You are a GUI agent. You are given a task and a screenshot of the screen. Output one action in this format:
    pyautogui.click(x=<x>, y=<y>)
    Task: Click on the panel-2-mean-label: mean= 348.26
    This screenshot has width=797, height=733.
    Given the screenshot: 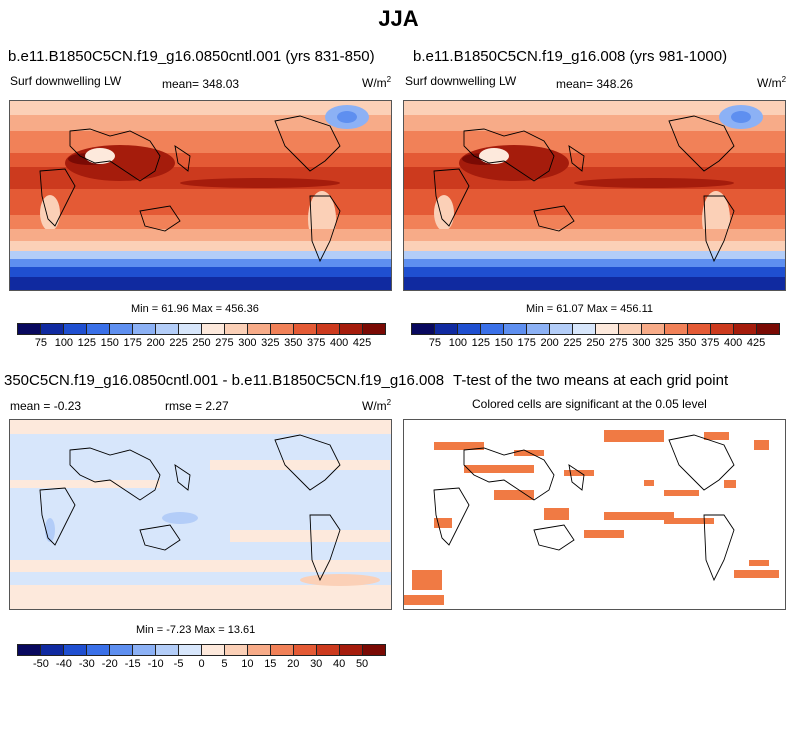 What is the action you would take?
    pyautogui.click(x=595, y=84)
    